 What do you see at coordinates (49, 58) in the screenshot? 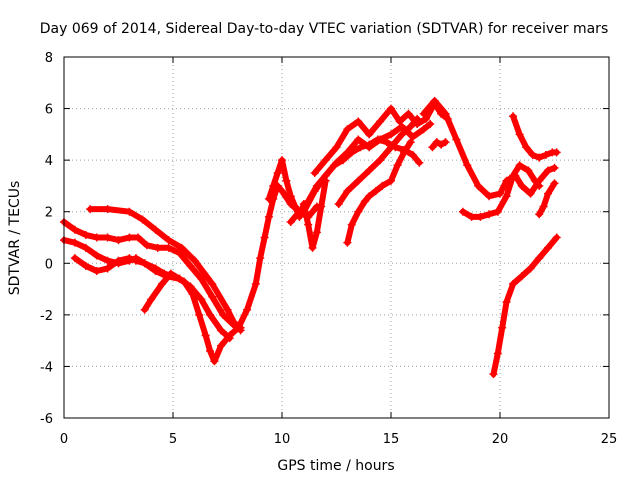
I see `y-tick-label: 8` at bounding box center [49, 58].